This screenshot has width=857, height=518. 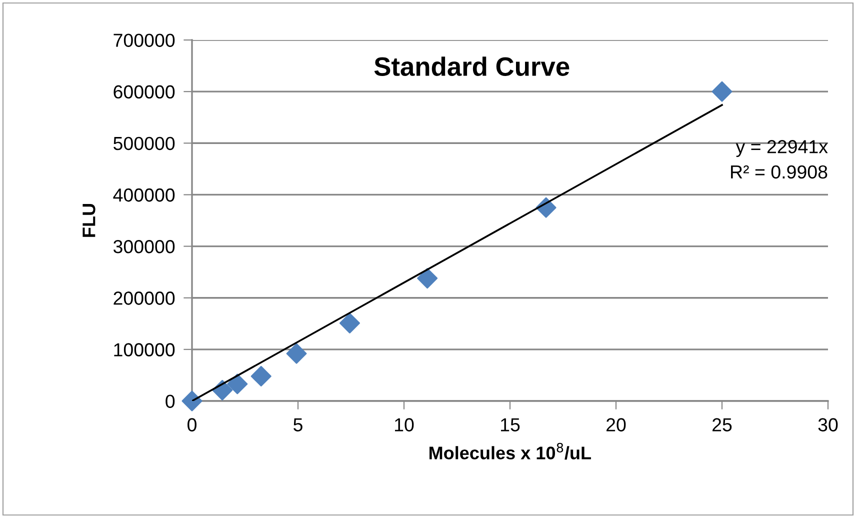 I want to click on y-tick-label: 700000, so click(x=144, y=40).